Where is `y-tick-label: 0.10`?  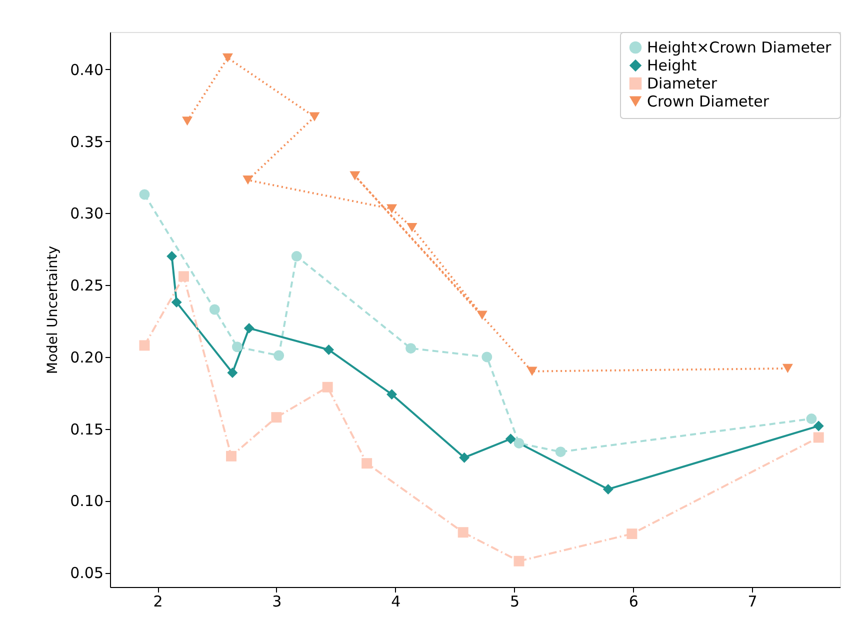
y-tick-label: 0.10 is located at coordinates (87, 501).